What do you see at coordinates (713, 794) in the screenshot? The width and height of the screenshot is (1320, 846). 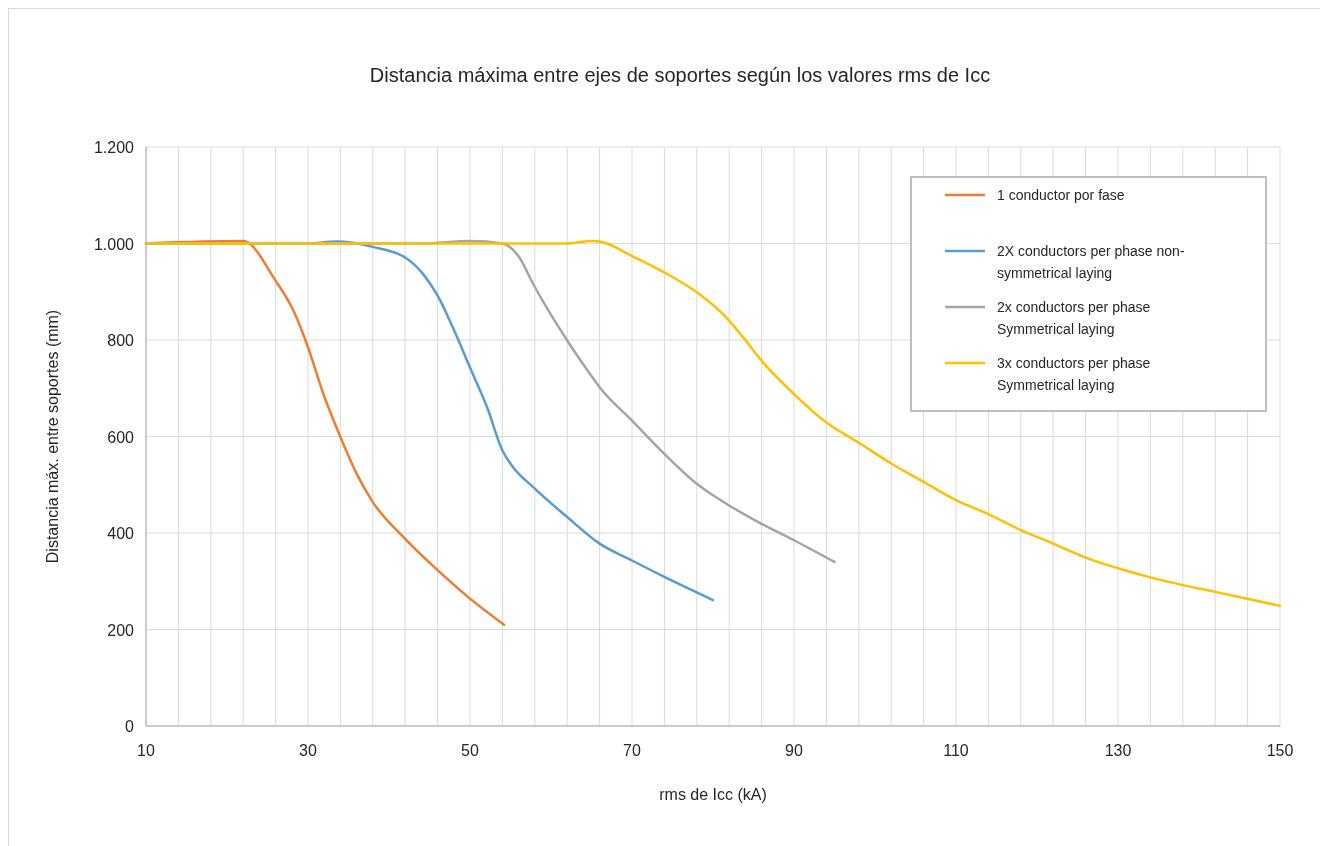 I see `x-axis-title: rms de Icc (kA)` at bounding box center [713, 794].